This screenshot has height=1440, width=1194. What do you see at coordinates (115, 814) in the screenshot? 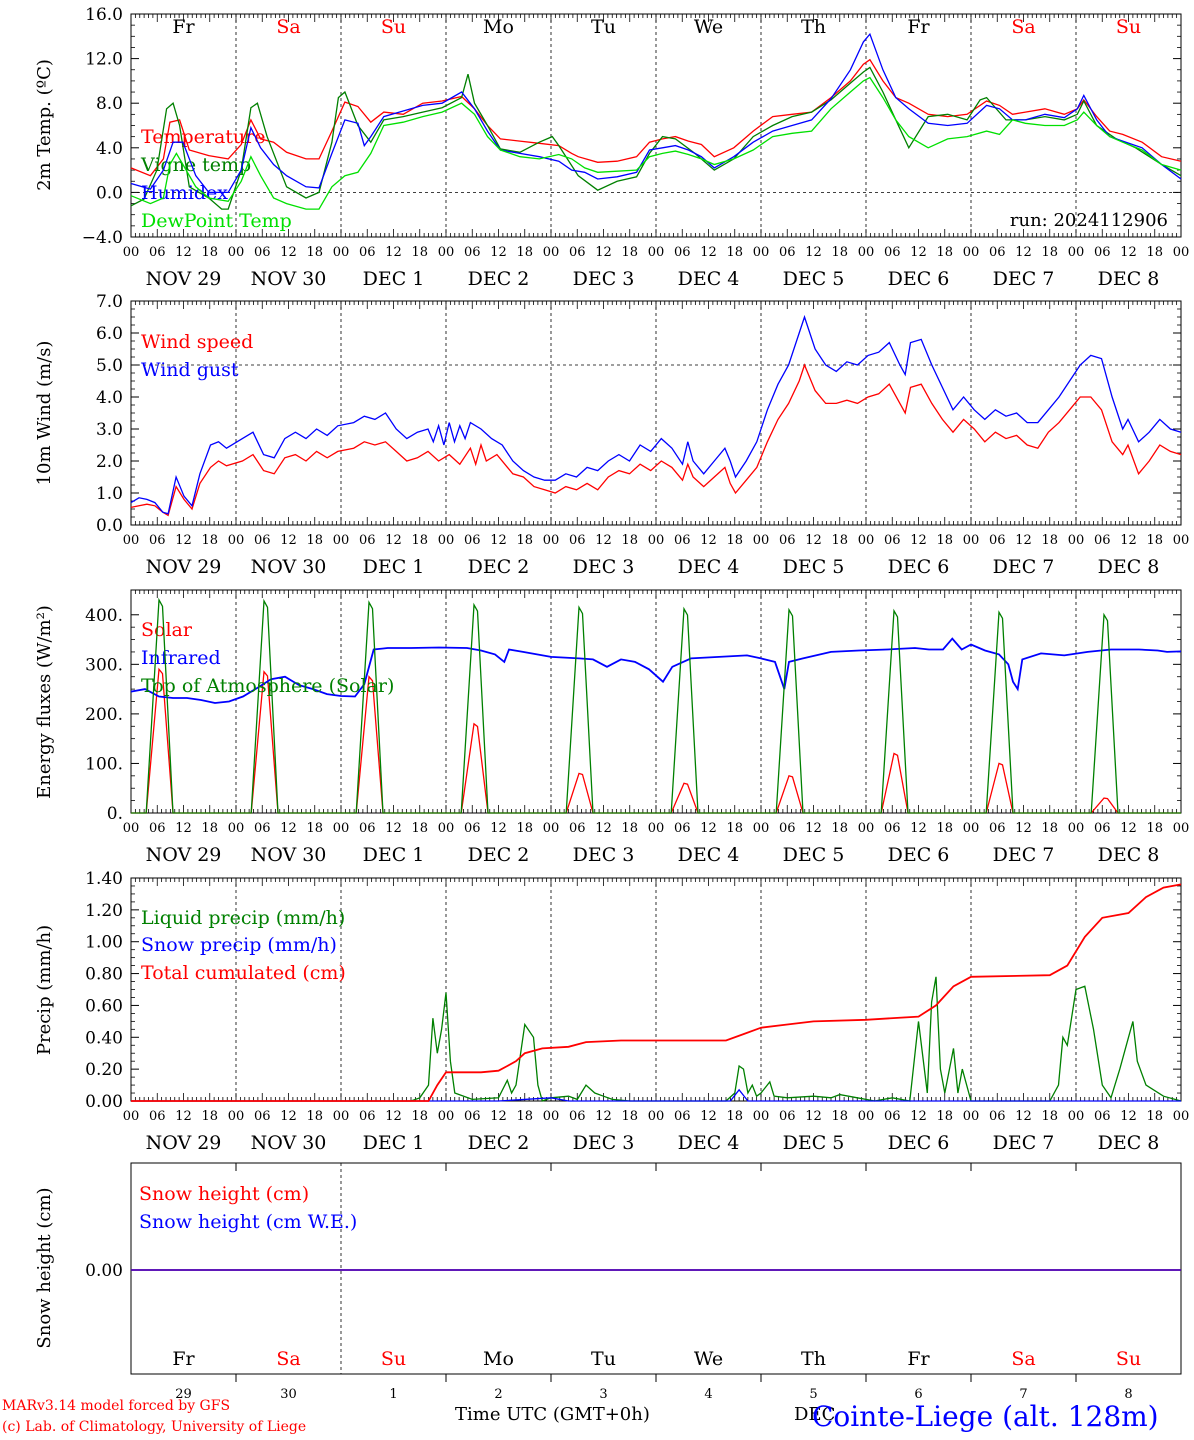
I see `y-tick-label: 0.` at bounding box center [115, 814].